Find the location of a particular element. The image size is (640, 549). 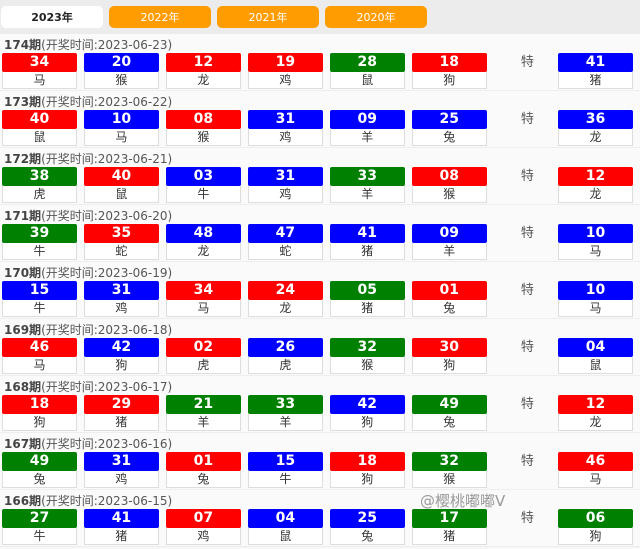

ball: 29 猪 is located at coordinates (121, 413).